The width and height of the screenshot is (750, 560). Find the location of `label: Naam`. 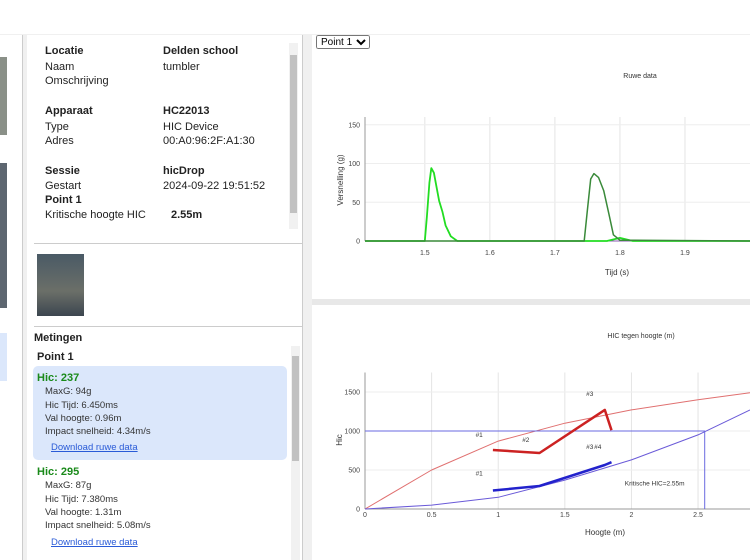

label: Naam is located at coordinates (60, 67).